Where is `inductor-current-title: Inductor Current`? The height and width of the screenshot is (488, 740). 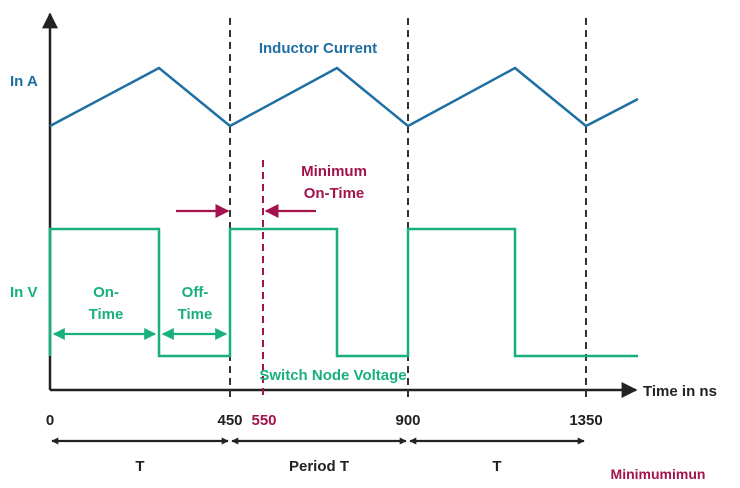
inductor-current-title: Inductor Current is located at coordinates (318, 48).